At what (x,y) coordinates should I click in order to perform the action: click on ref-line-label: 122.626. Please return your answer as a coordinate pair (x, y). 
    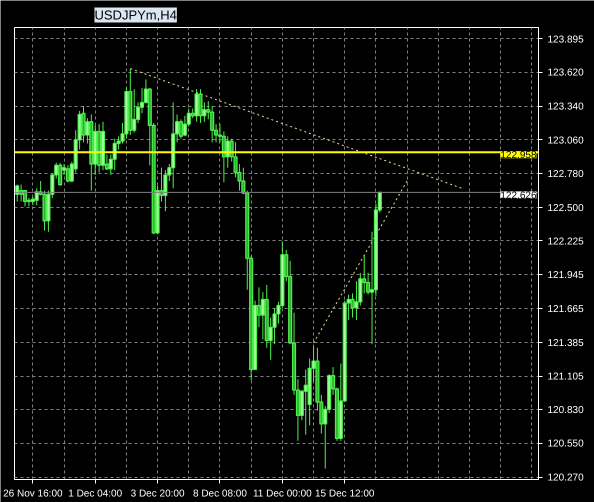
    Looking at the image, I should click on (518, 196).